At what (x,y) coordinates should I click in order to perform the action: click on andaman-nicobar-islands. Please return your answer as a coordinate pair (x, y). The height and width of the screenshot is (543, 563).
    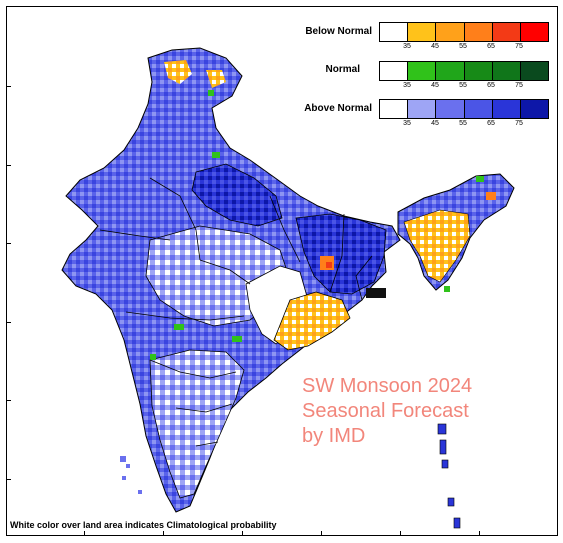
    Looking at the image, I should click on (449, 476).